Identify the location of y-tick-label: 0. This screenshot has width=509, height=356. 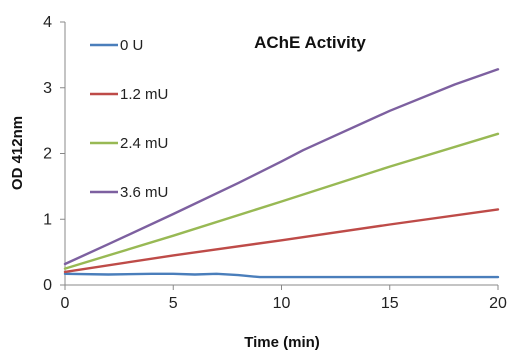
(47, 285).